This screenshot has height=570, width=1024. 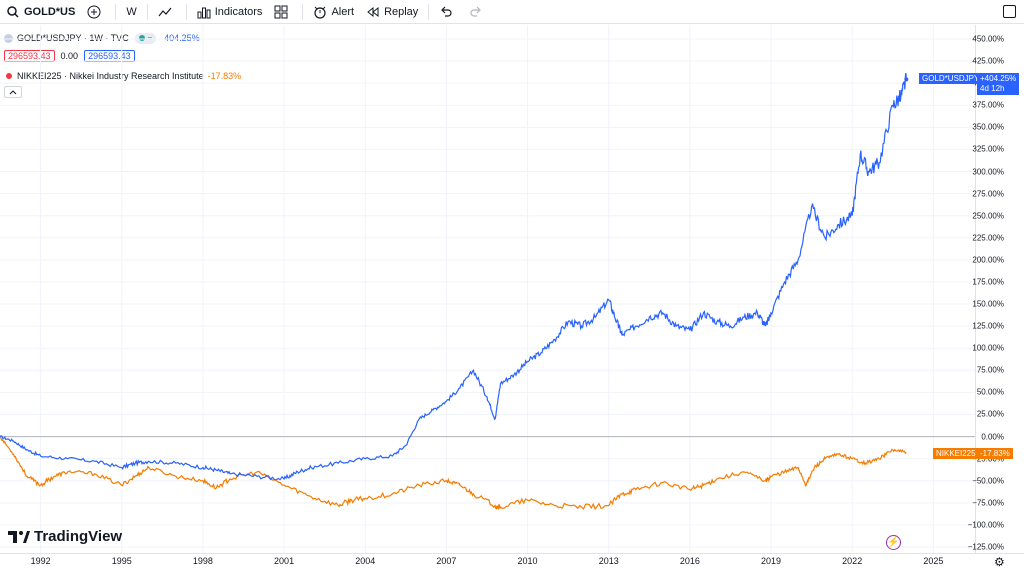 I want to click on undo-icon, so click(x=446, y=11).